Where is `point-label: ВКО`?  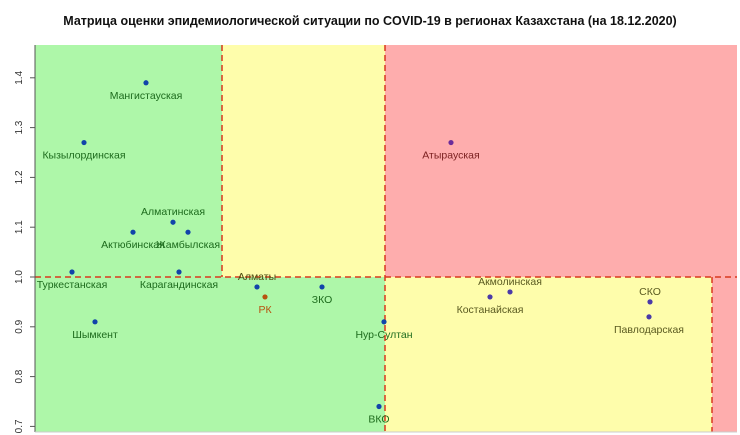
point-label: ВКО is located at coordinates (378, 419).